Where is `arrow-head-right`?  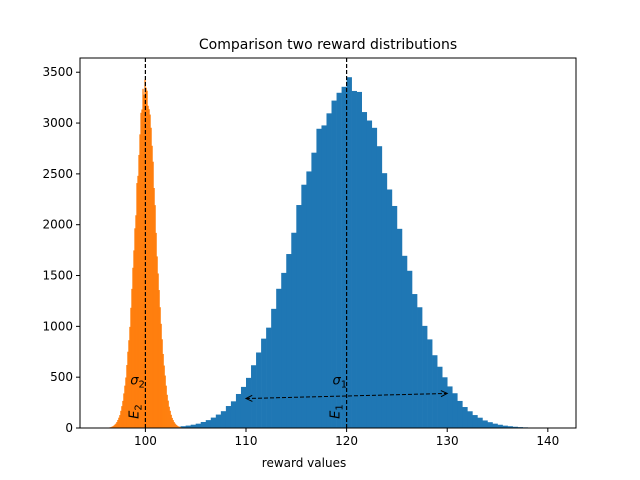 arrow-head-right is located at coordinates (444, 394).